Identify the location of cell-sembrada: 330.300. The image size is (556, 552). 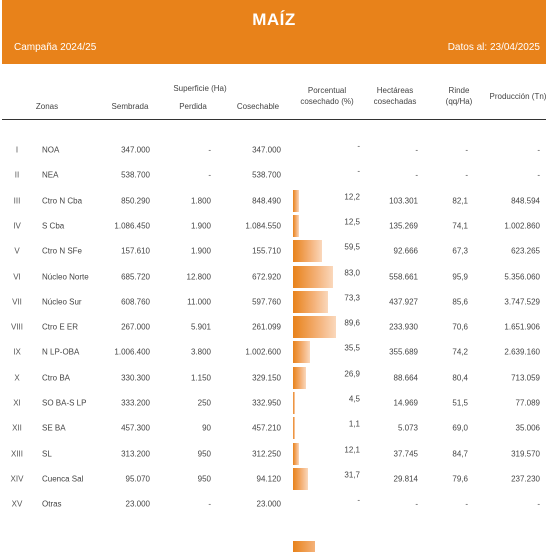
(135, 378).